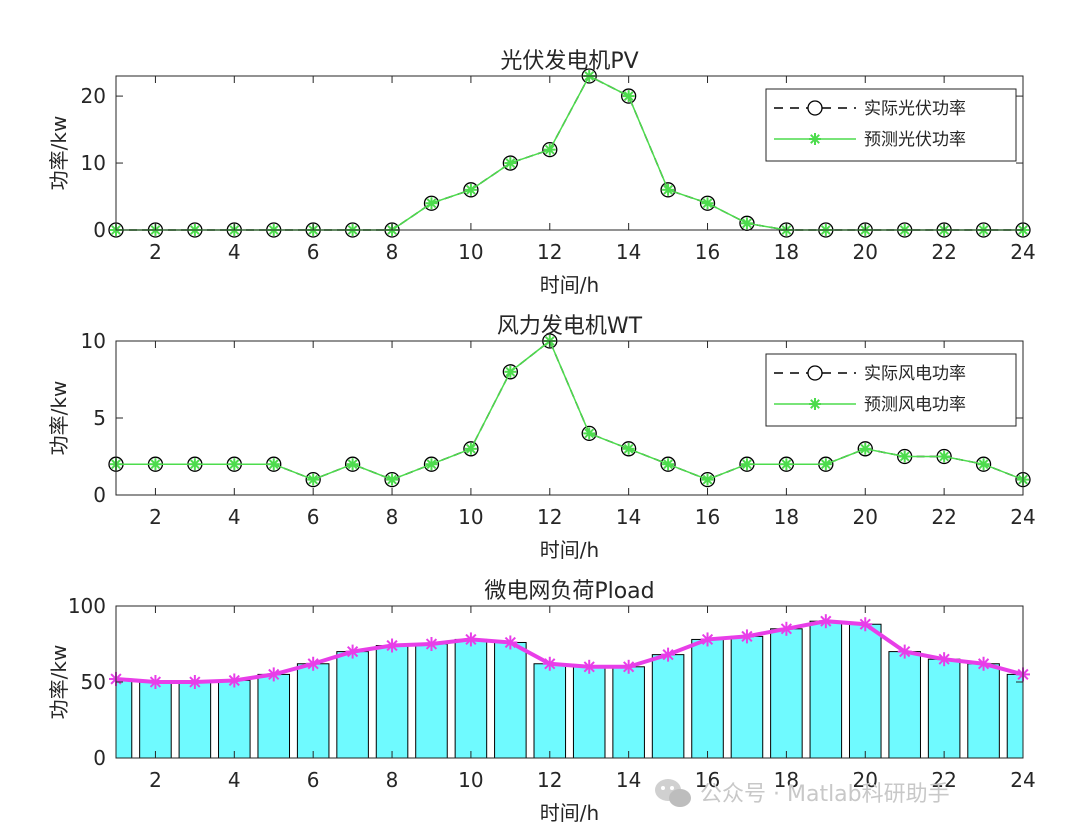 The width and height of the screenshot is (1080, 836). Describe the element at coordinates (915, 109) in the screenshot. I see `legend-actual-label: 实际光伏功率` at that location.